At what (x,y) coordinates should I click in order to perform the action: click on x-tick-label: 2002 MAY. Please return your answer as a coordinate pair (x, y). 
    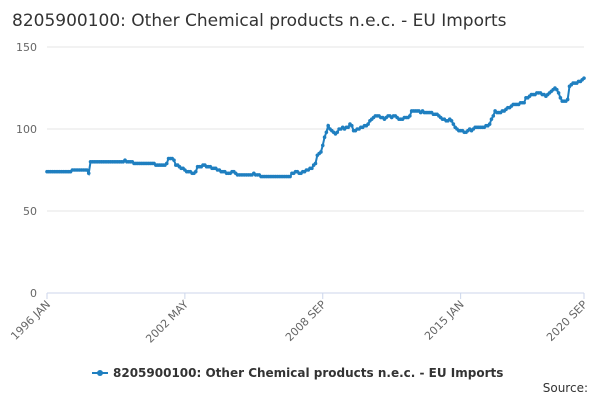
    Looking at the image, I should click on (167, 322).